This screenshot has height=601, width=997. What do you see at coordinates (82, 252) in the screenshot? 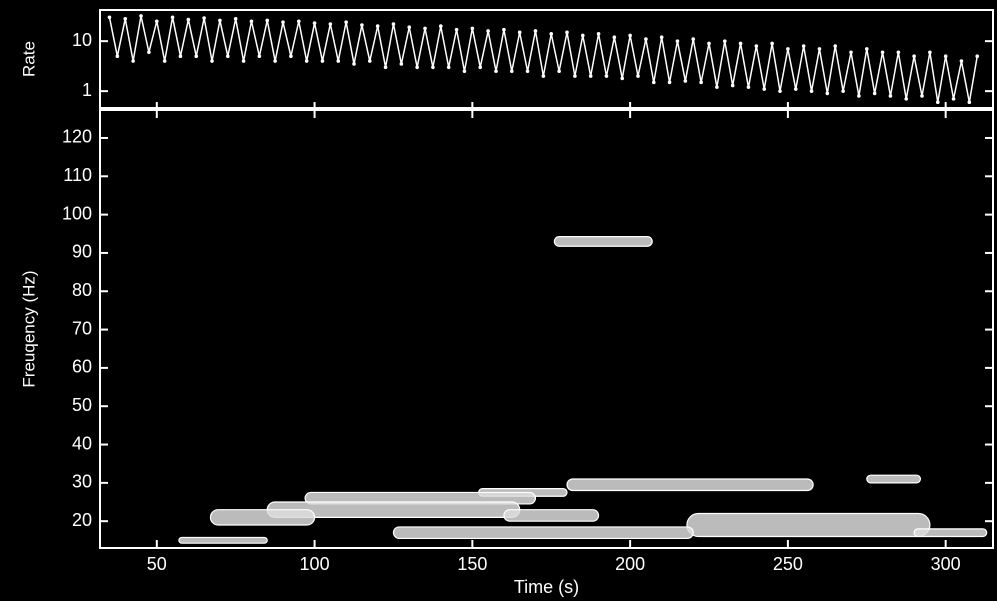
I see `y-tick-label: 90` at bounding box center [82, 252].